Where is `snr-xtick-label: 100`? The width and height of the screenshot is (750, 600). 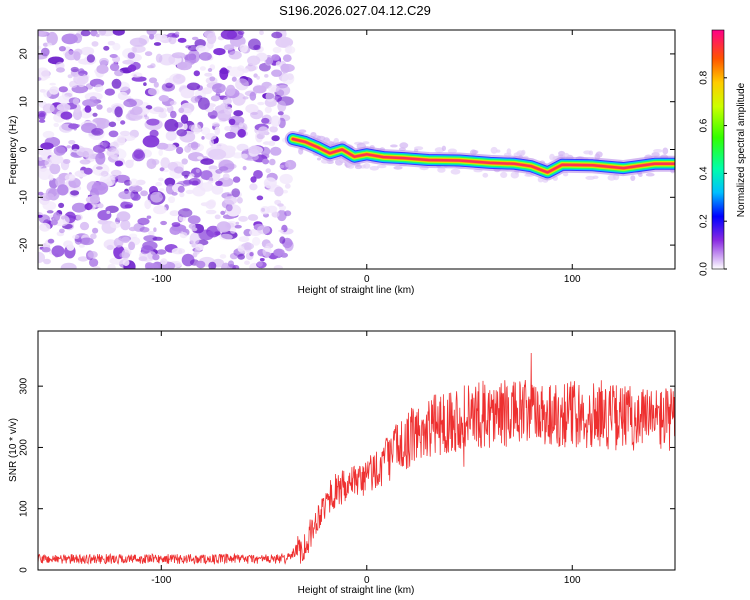 snr-xtick-label: 100 is located at coordinates (572, 580).